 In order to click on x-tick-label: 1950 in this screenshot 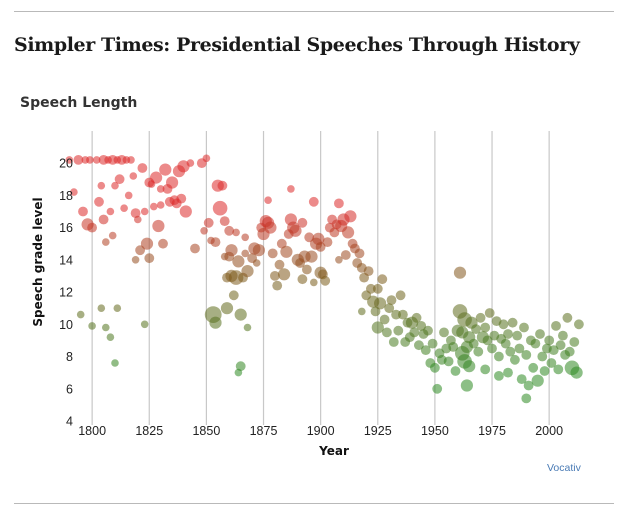, I will do `click(435, 431)`.